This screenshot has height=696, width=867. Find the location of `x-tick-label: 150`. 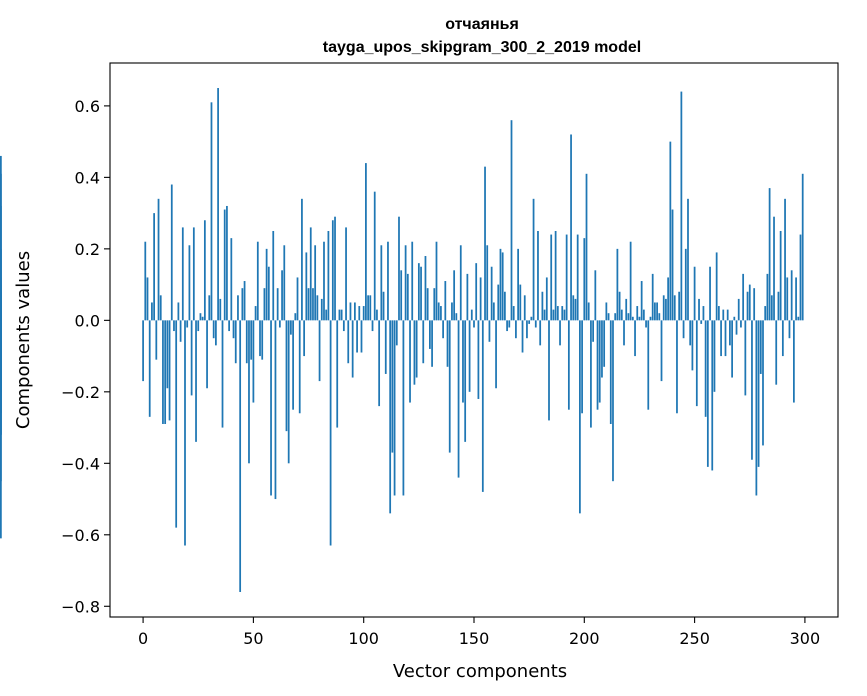

x-tick-label: 150 is located at coordinates (474, 638).